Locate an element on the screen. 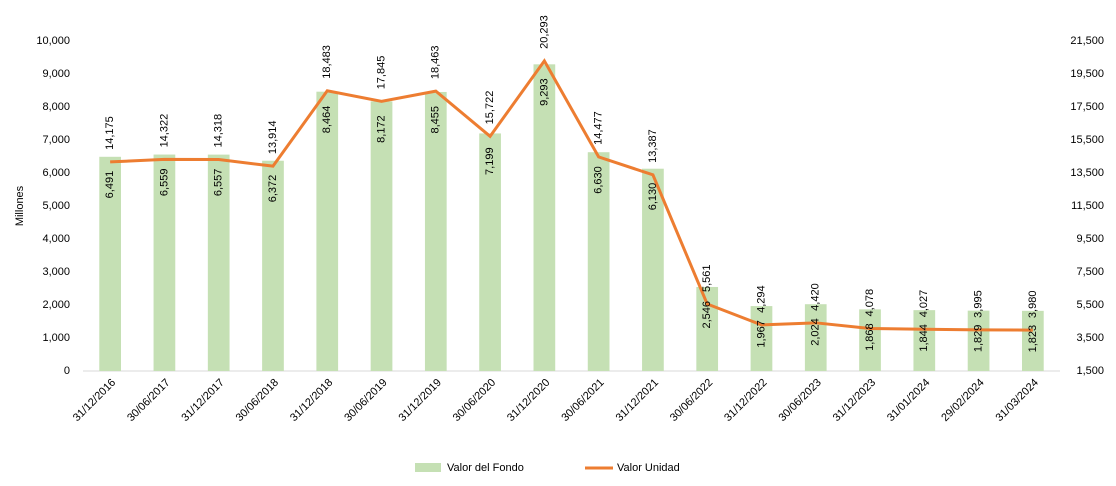  y2-tick-label: 3,500 is located at coordinates (1090, 338).